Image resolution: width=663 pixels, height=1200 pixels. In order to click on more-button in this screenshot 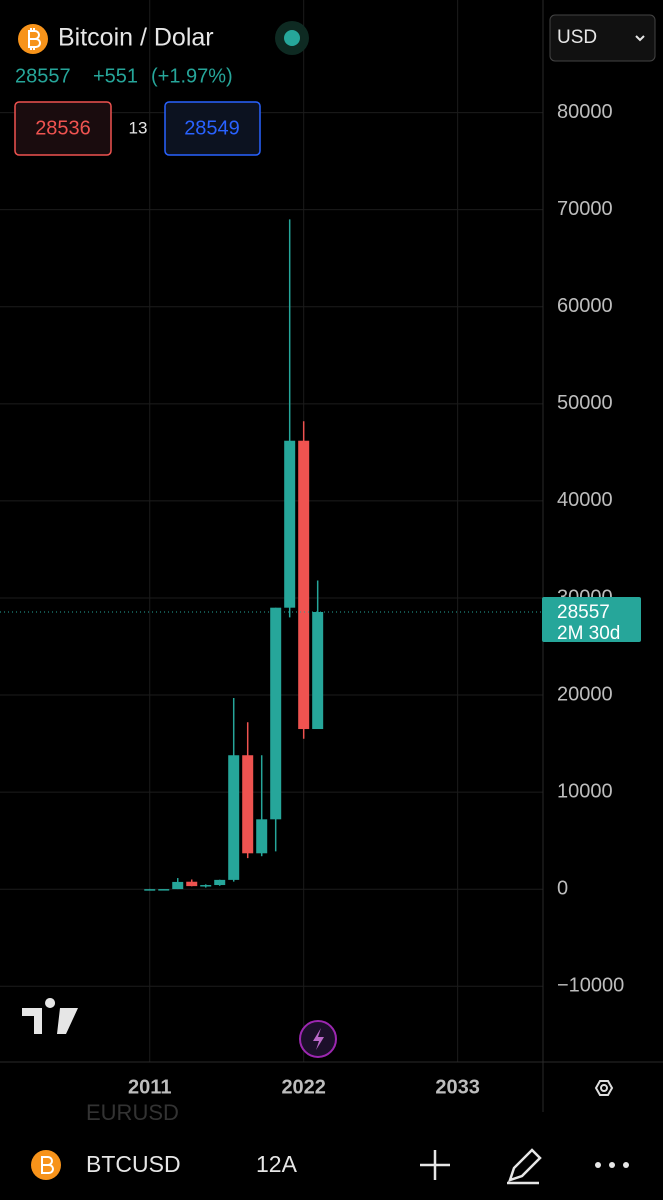, I will do `click(612, 1165)`.